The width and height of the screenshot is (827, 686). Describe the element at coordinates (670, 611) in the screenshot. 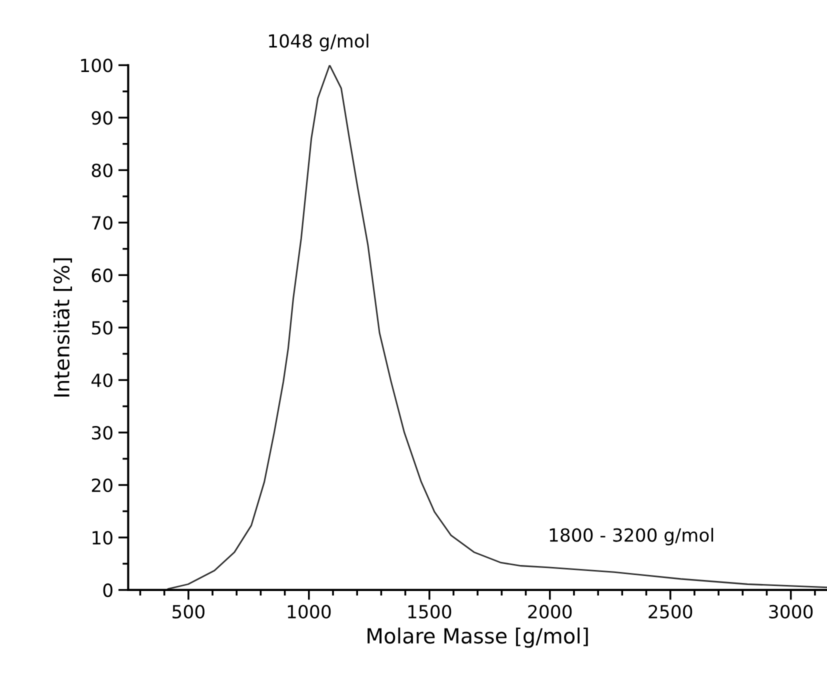

I see `x-tick-label: 2500` at that location.